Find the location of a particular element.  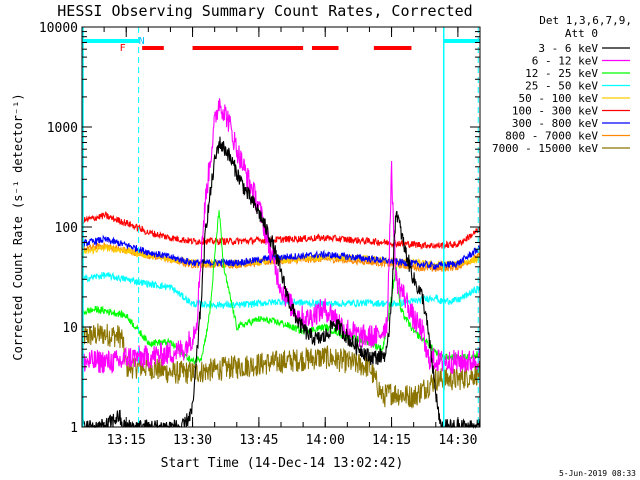

y-tick-label-4: 10000 is located at coordinates (58, 28).